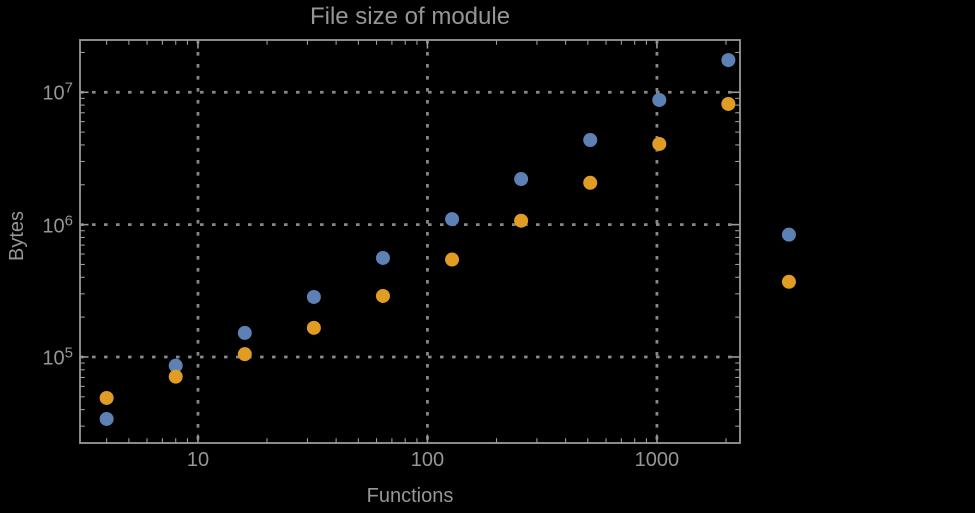 The height and width of the screenshot is (513, 975). I want to click on y-tick-exponent: 5, so click(68, 353).